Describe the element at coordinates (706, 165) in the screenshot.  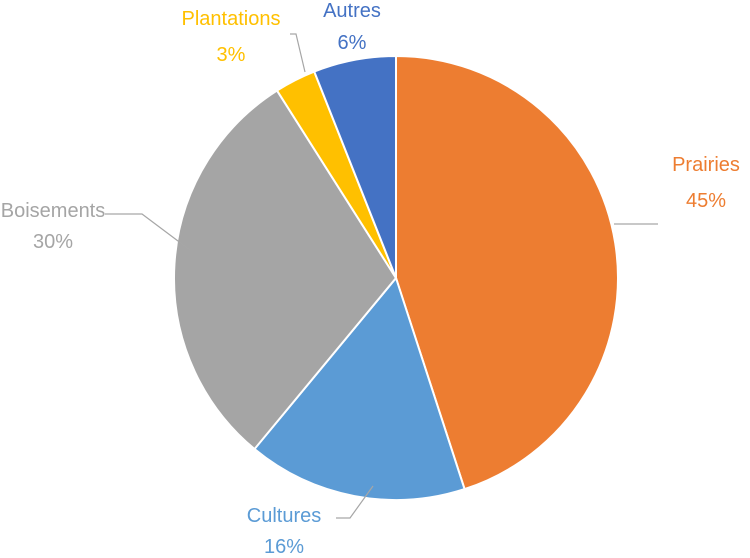
I see `slice-label-prairies: Prairies` at that location.